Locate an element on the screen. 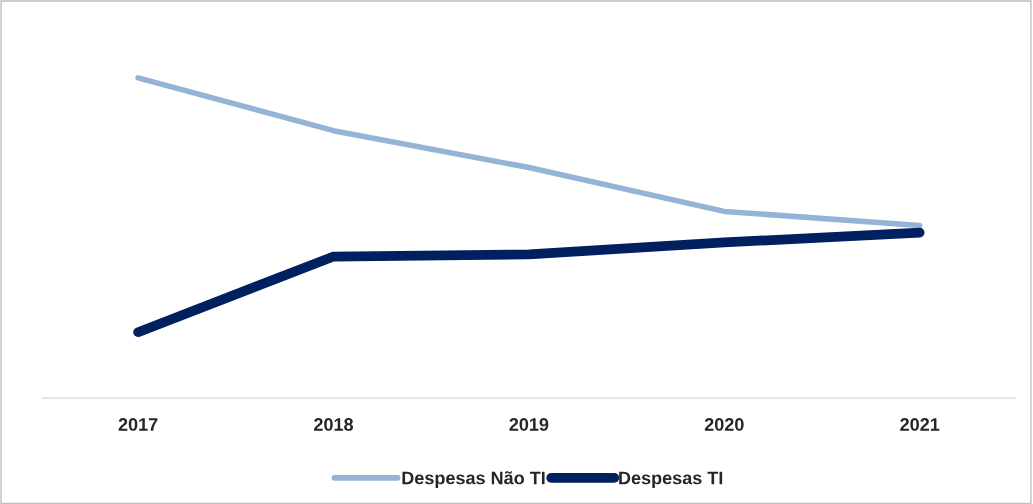 The width and height of the screenshot is (1033, 504). legend-label: Despesas Não TI is located at coordinates (473, 479).